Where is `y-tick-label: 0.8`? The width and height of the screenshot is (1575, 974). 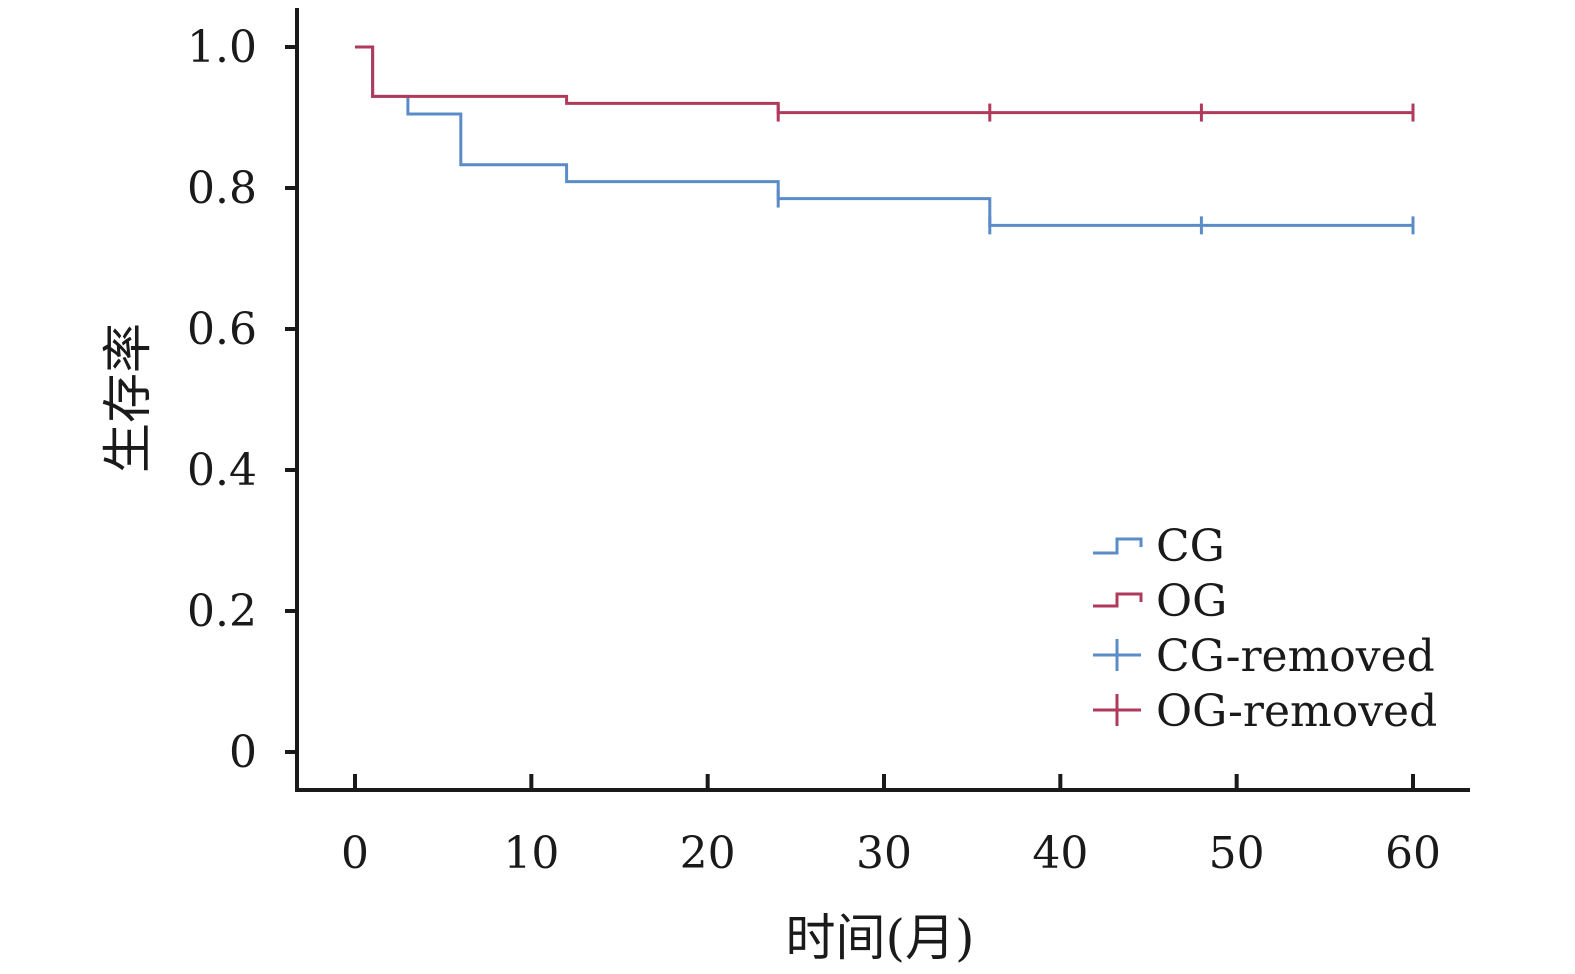 y-tick-label: 0.8 is located at coordinates (222, 188).